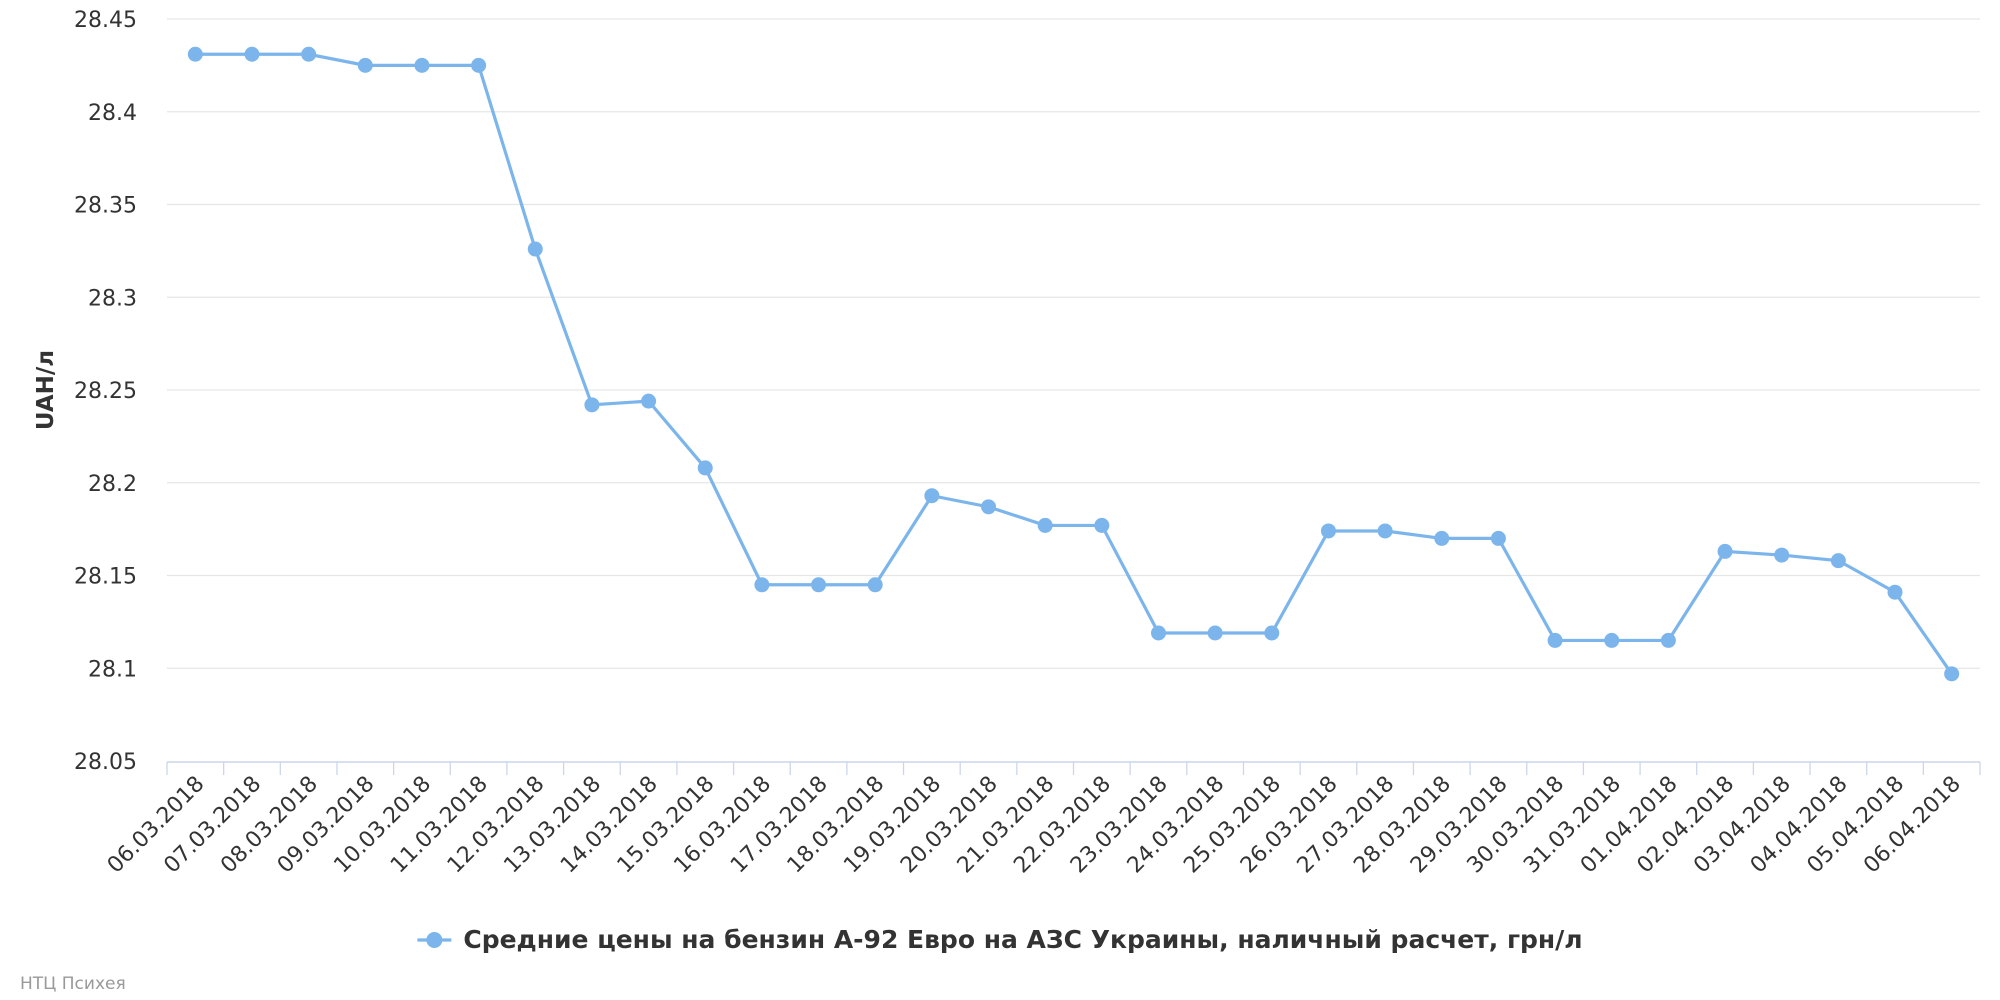 The width and height of the screenshot is (2000, 1000). Describe the element at coordinates (105, 391) in the screenshot. I see `y-tick-label: 28.25` at that location.